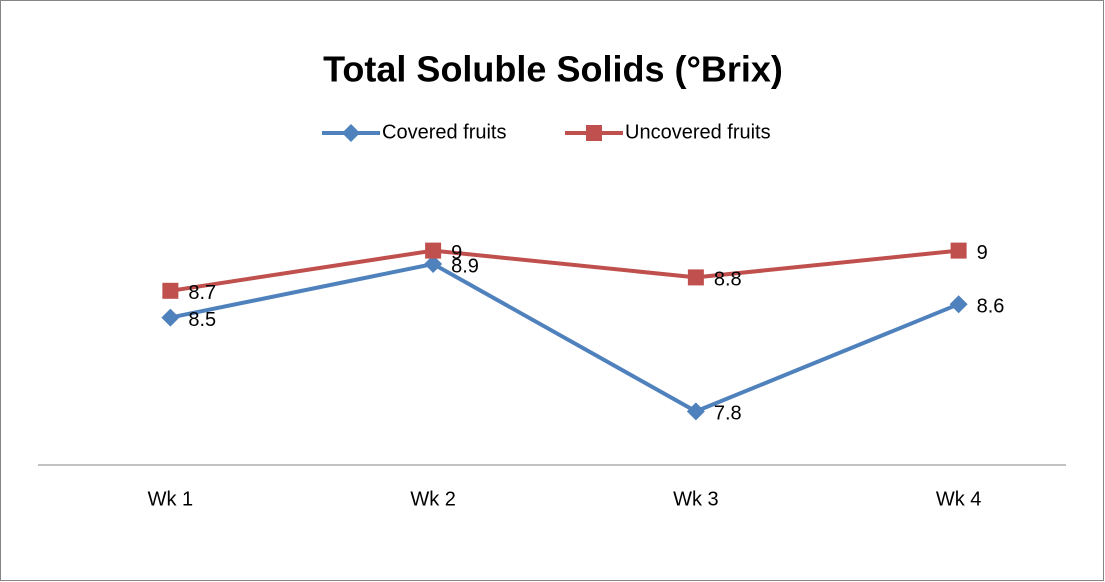 Image resolution: width=1105 pixels, height=582 pixels. Describe the element at coordinates (728, 280) in the screenshot. I see `data-label: 8.8` at that location.